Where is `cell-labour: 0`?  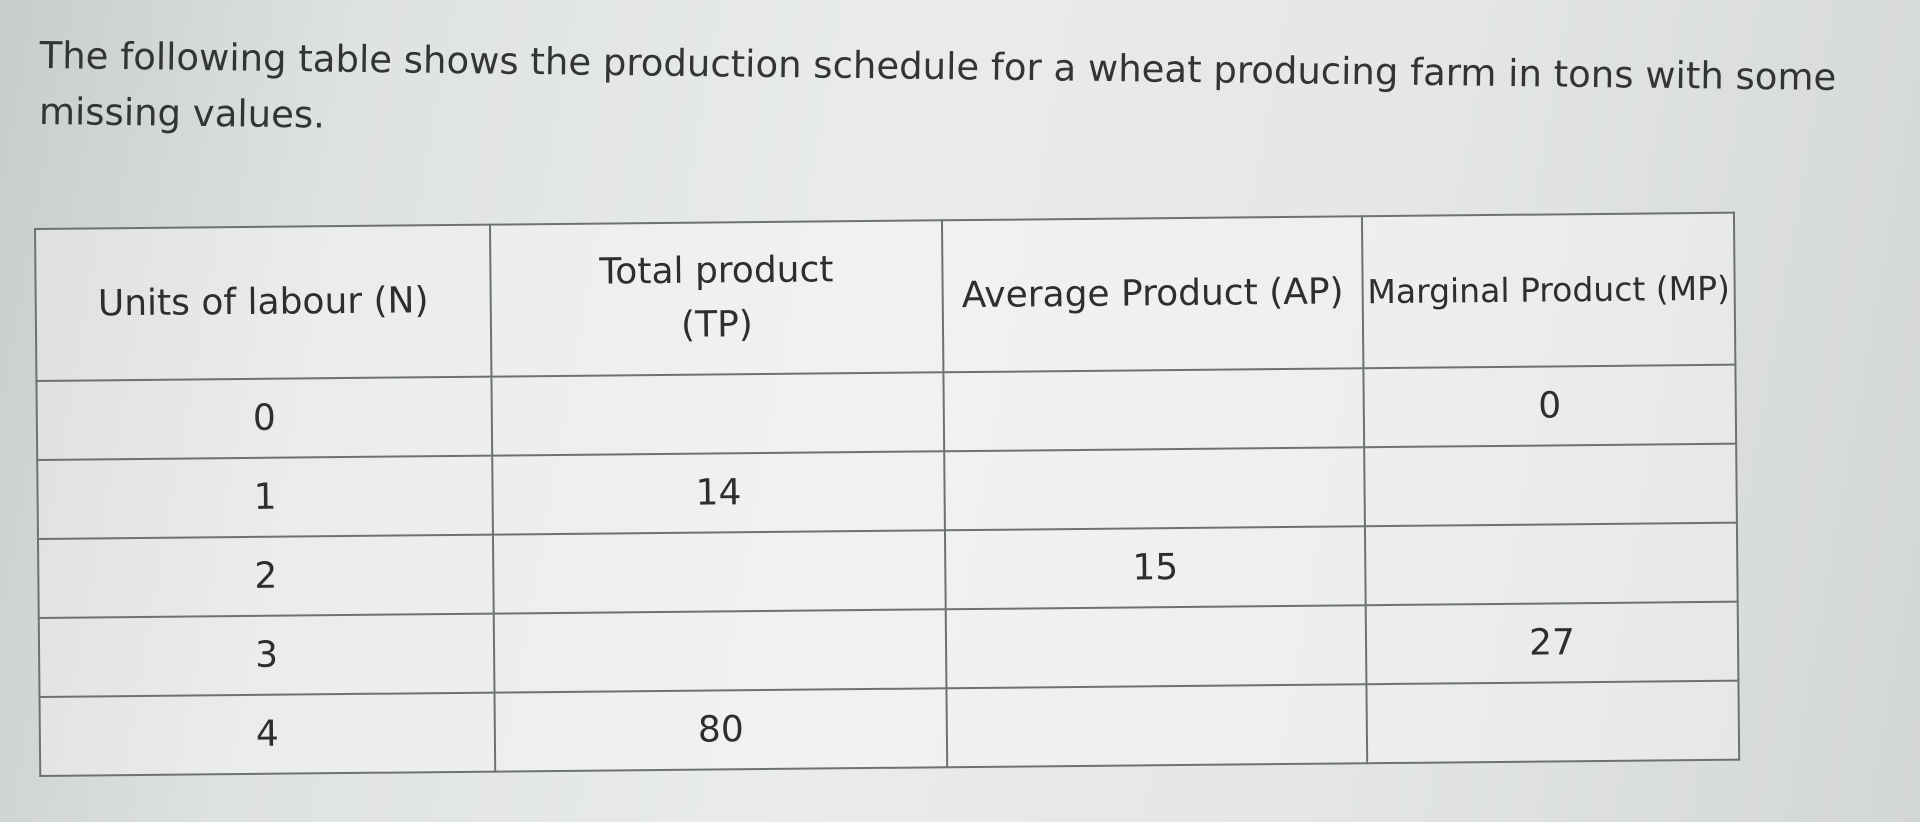 cell-labour: 0 is located at coordinates (264, 418).